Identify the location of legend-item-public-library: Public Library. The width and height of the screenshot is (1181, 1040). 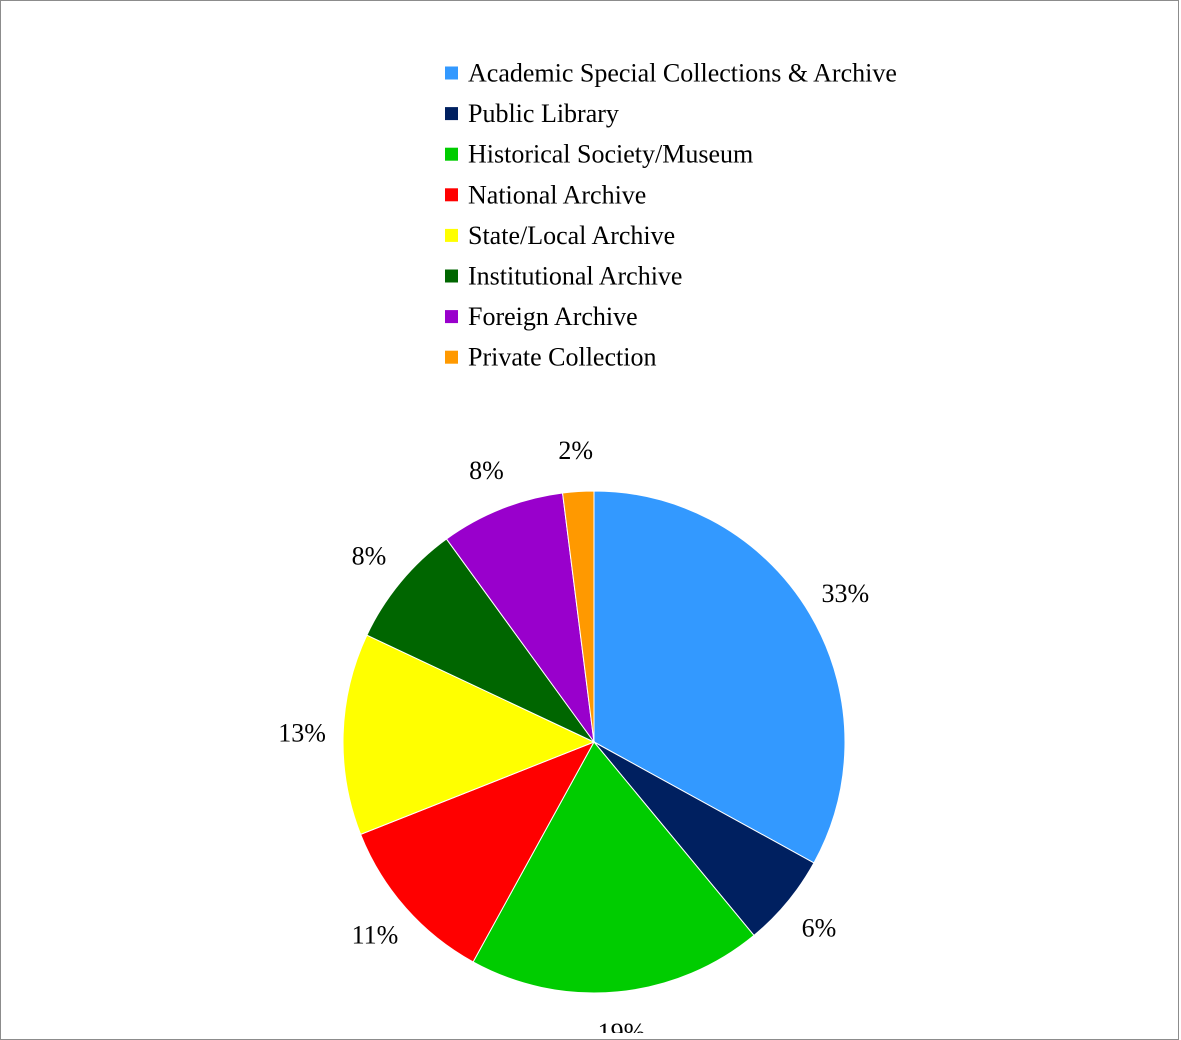
(532, 113).